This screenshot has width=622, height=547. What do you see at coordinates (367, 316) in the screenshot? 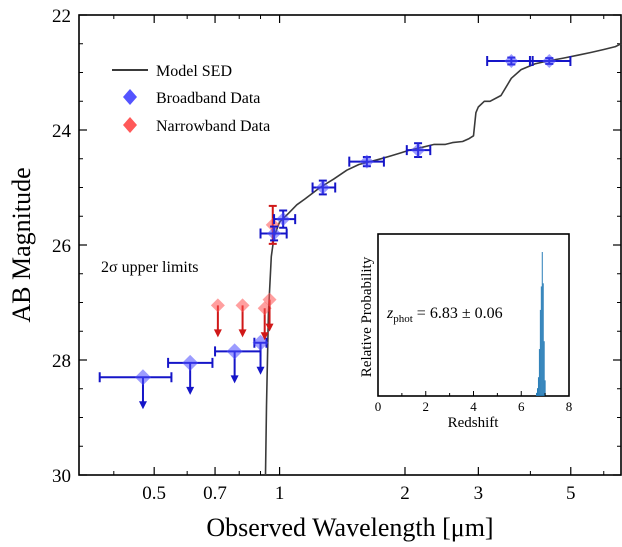
I see `inset-y-axis-label: Relative Probability` at bounding box center [367, 316].